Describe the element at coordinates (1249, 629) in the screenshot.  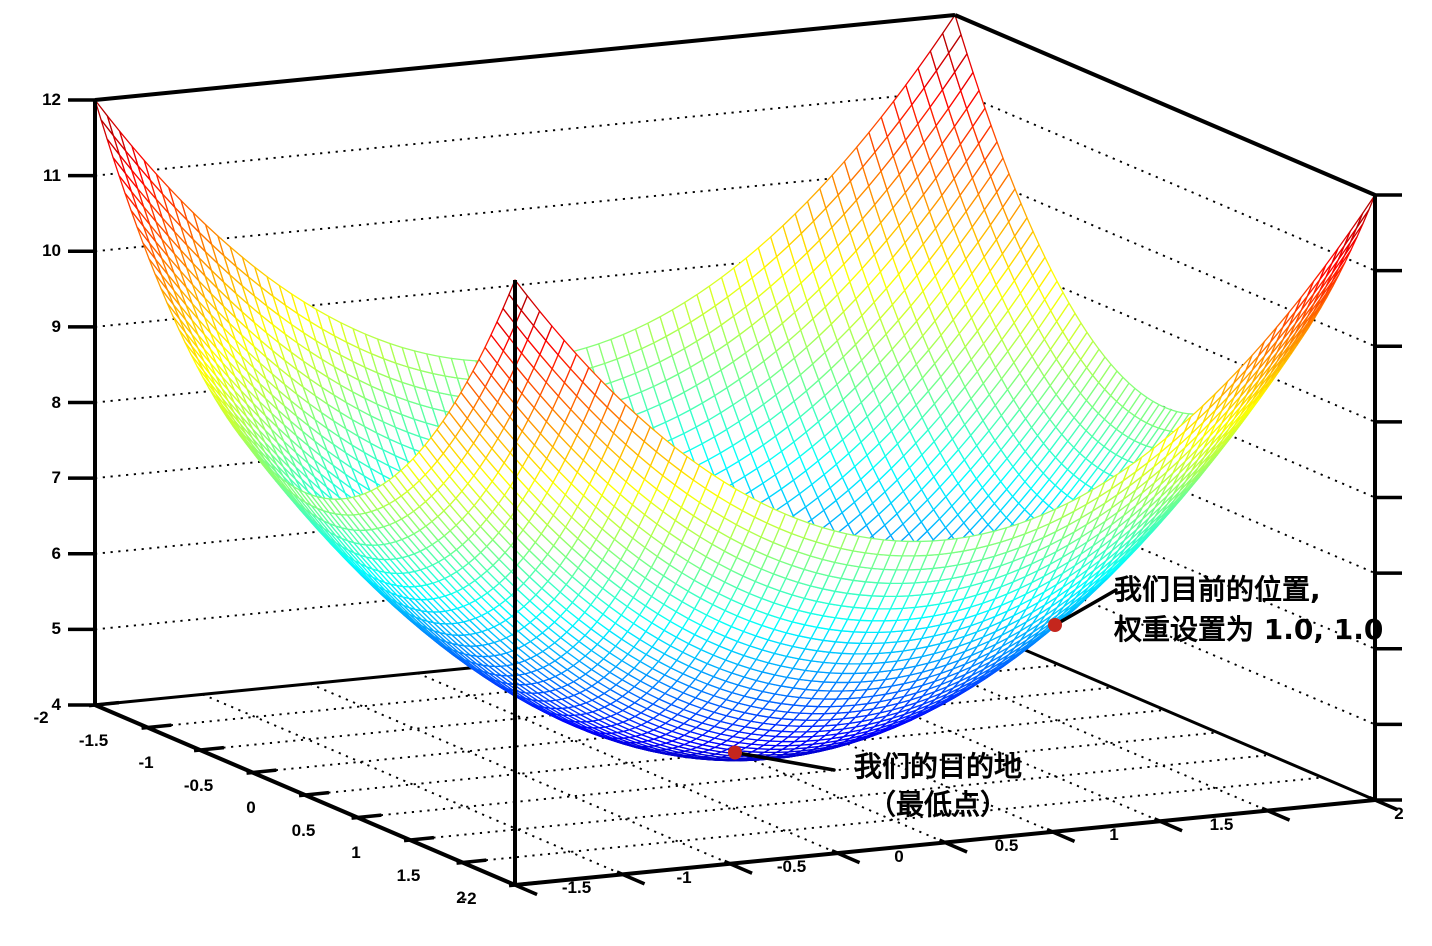
I see `annotation-current-line2: 权重设置为 1.0, 1.0` at that location.